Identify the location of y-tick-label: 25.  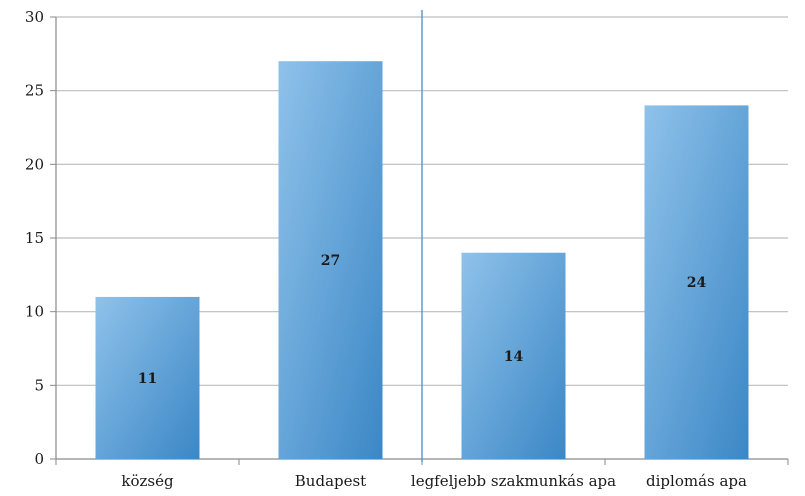
(34, 91).